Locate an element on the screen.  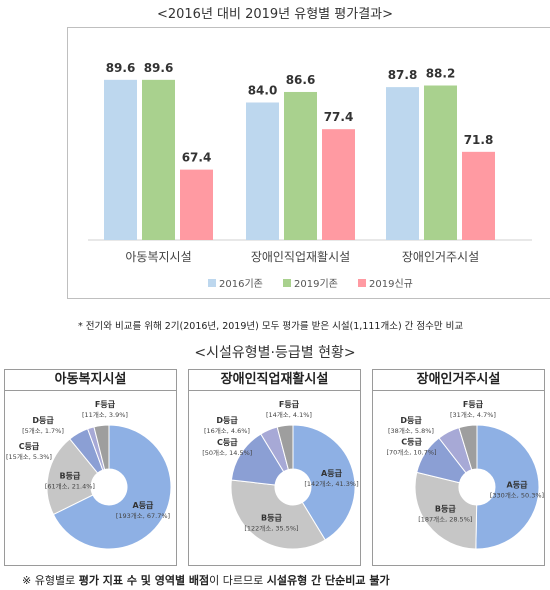
slice-value-label: [142개소, 41.3%] is located at coordinates (331, 483).